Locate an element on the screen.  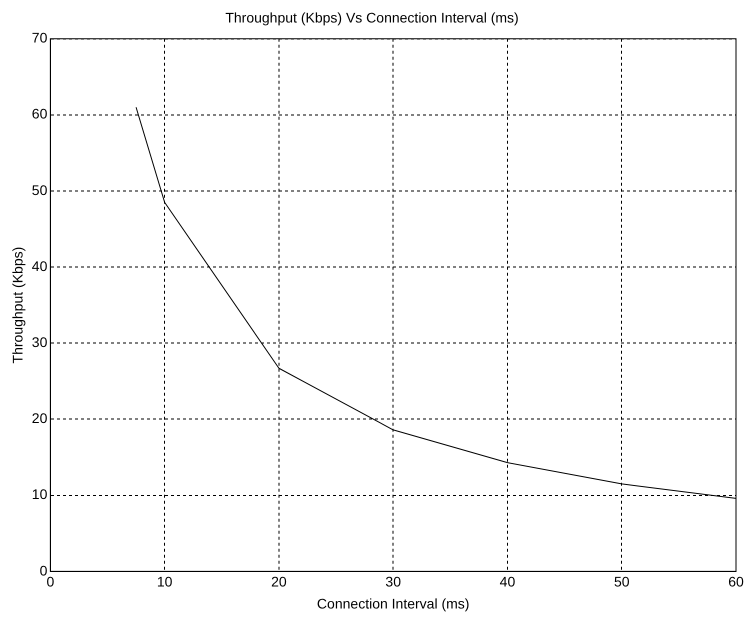
y-tick-label: 30 is located at coordinates (40, 342).